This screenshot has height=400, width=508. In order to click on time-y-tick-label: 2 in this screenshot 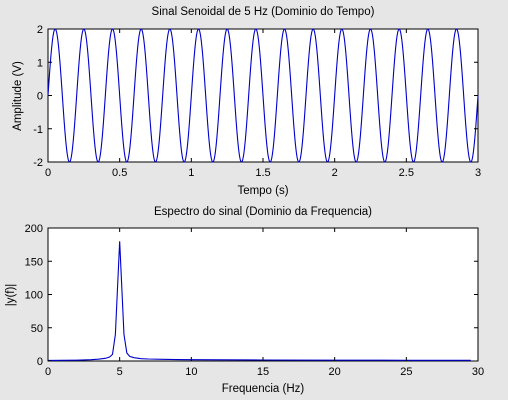, I will do `click(40, 30)`.